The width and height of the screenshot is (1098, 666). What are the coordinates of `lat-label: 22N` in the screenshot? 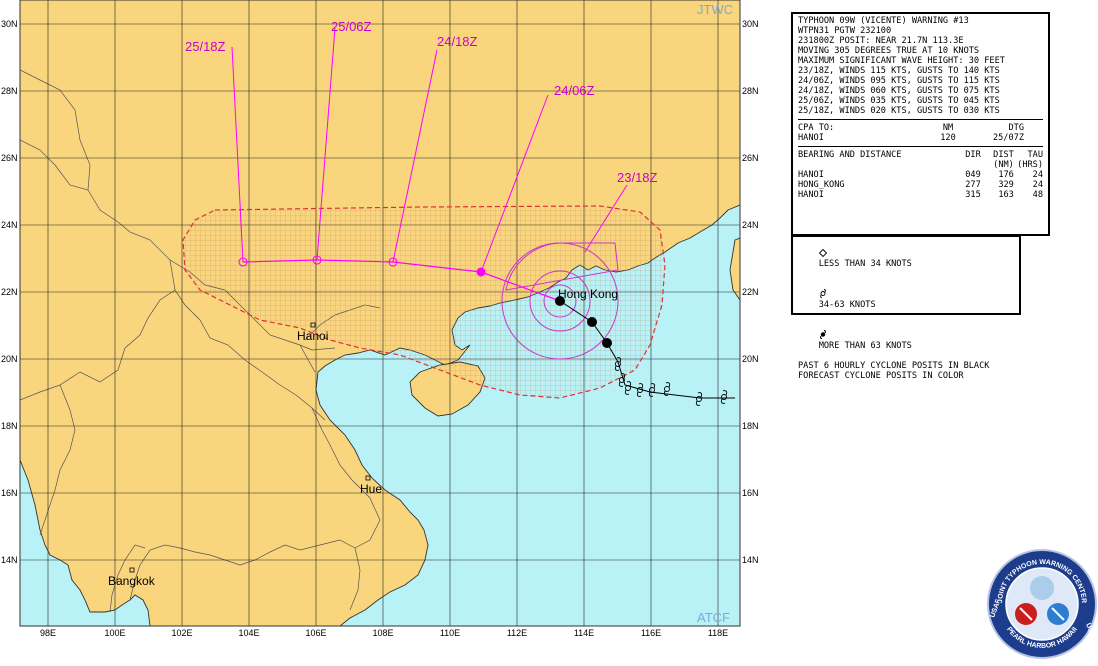 It's located at (9, 292).